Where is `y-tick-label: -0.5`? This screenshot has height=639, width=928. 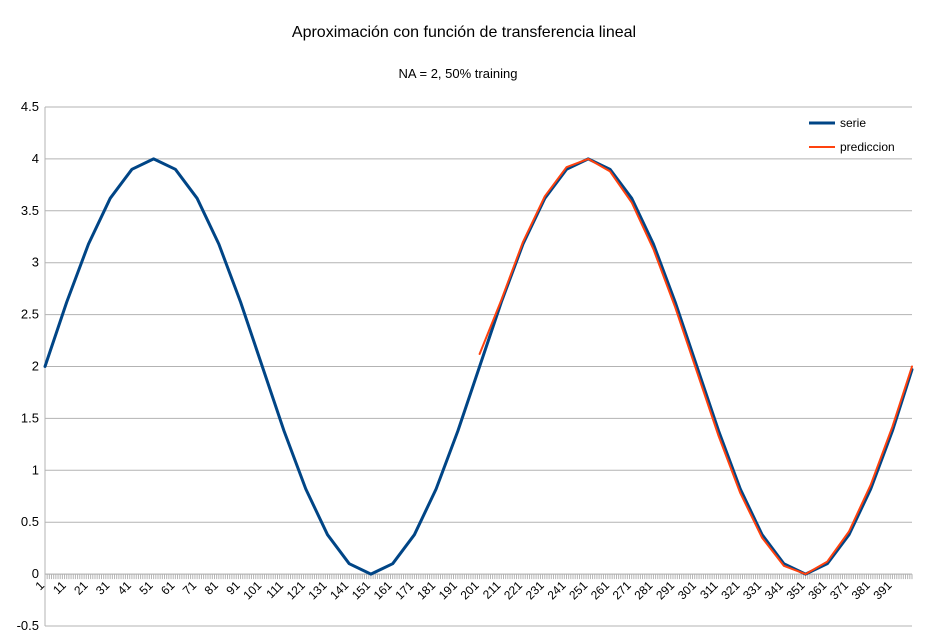 y-tick-label: -0.5 is located at coordinates (28, 625).